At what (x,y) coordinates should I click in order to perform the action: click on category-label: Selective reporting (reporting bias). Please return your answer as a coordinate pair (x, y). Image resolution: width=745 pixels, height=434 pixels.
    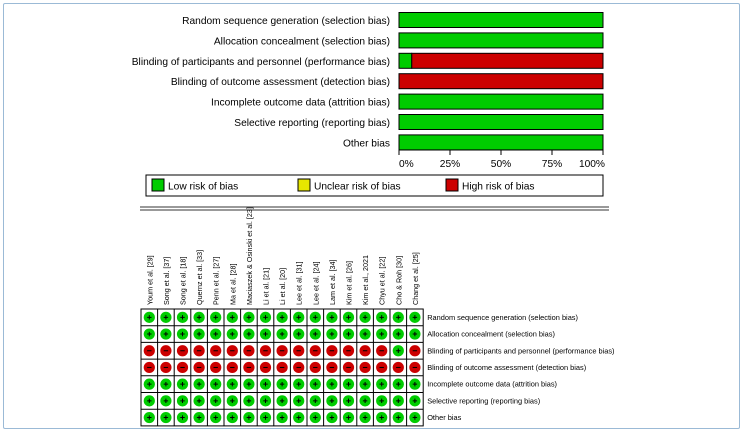
    Looking at the image, I should click on (312, 123).